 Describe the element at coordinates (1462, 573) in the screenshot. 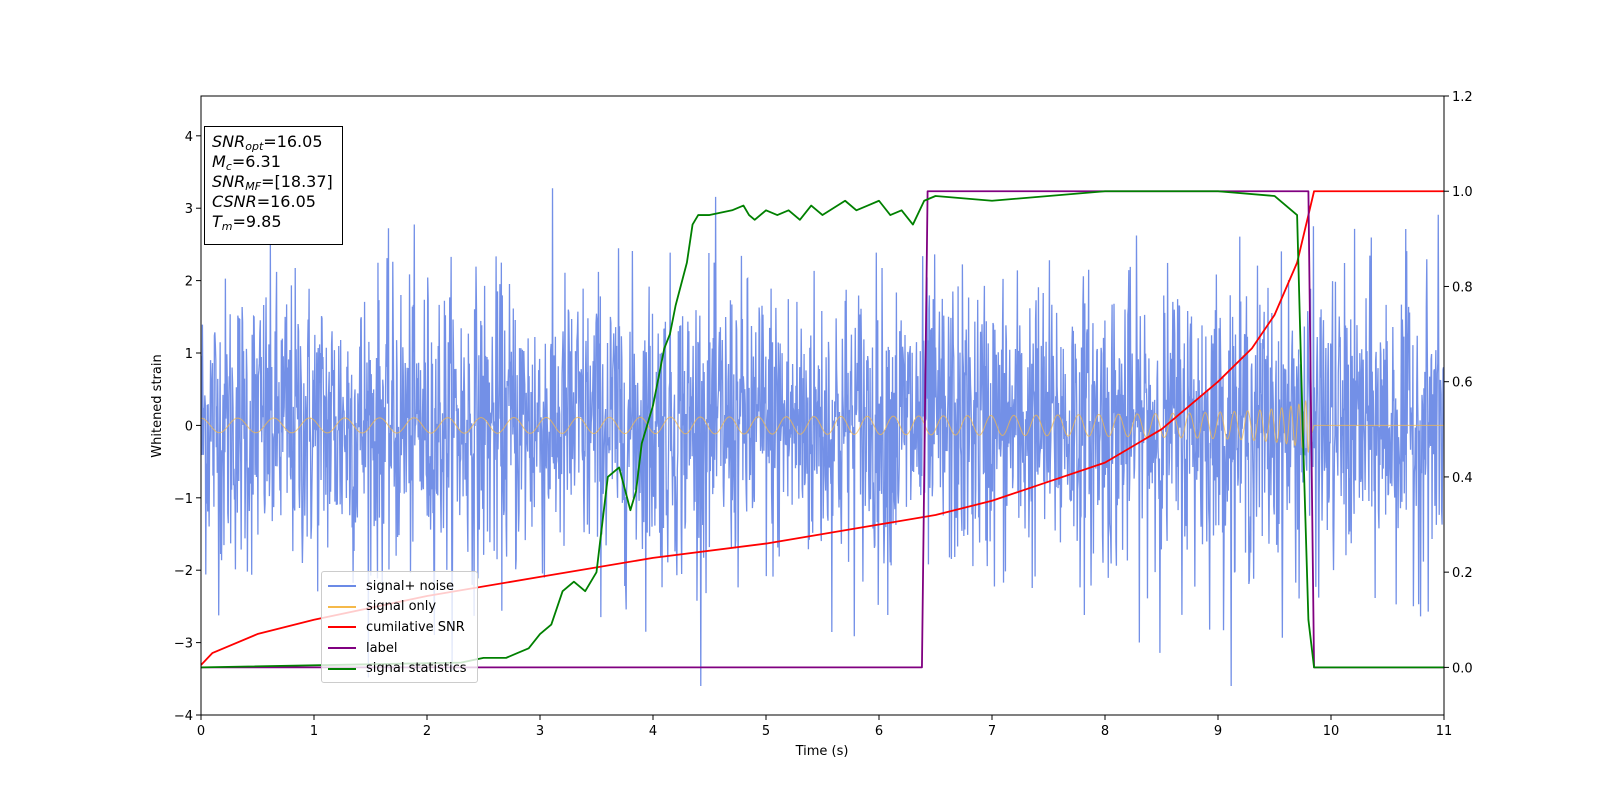

I see `y2-tick-label: 0.2` at that location.